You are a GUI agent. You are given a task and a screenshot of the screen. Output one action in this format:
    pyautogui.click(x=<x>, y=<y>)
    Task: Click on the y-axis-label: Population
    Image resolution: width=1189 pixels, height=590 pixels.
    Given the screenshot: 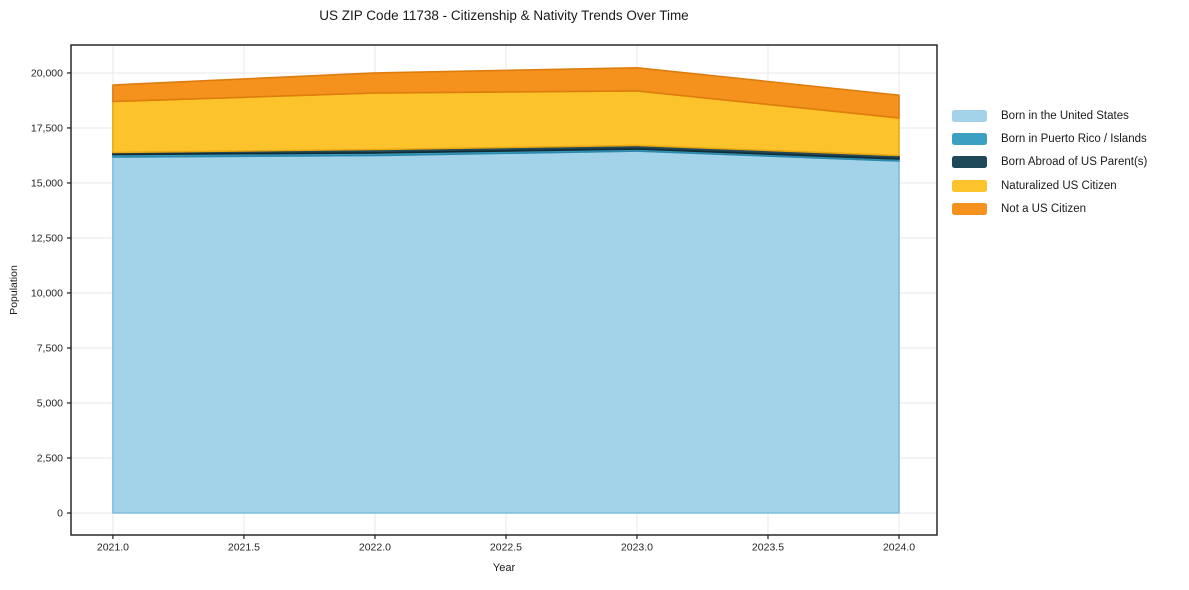 What is the action you would take?
    pyautogui.click(x=14, y=290)
    